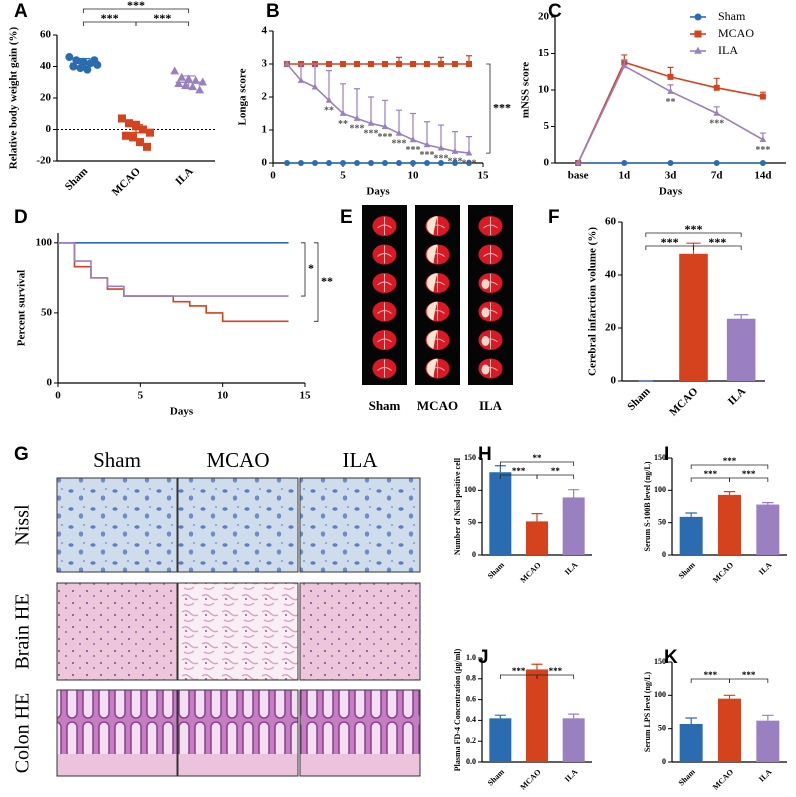  What do you see at coordinates (671, 657) in the screenshot?
I see `panel-label: K` at bounding box center [671, 657].